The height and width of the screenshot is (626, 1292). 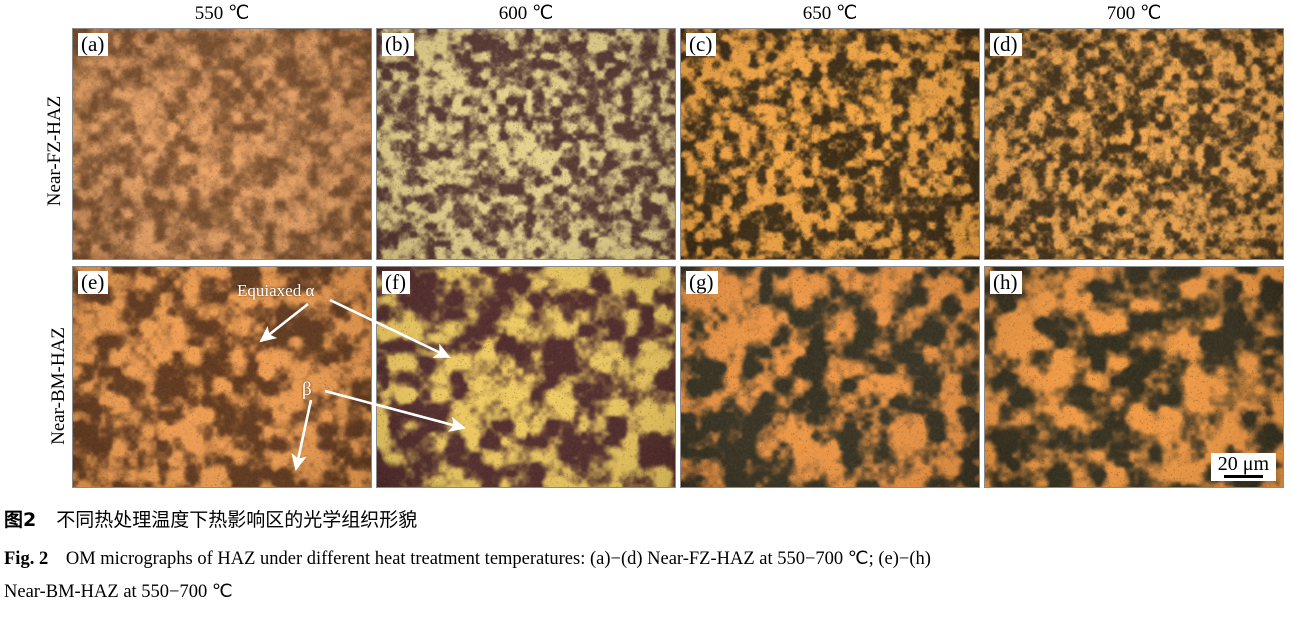 I want to click on micrograph-image-h, so click(x=1134, y=377).